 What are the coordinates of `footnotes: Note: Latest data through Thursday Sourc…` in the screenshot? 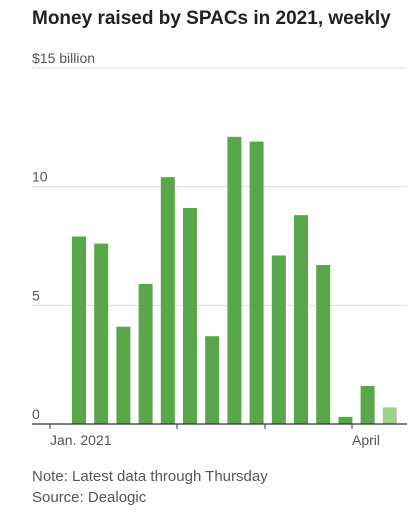 It's located at (150, 487).